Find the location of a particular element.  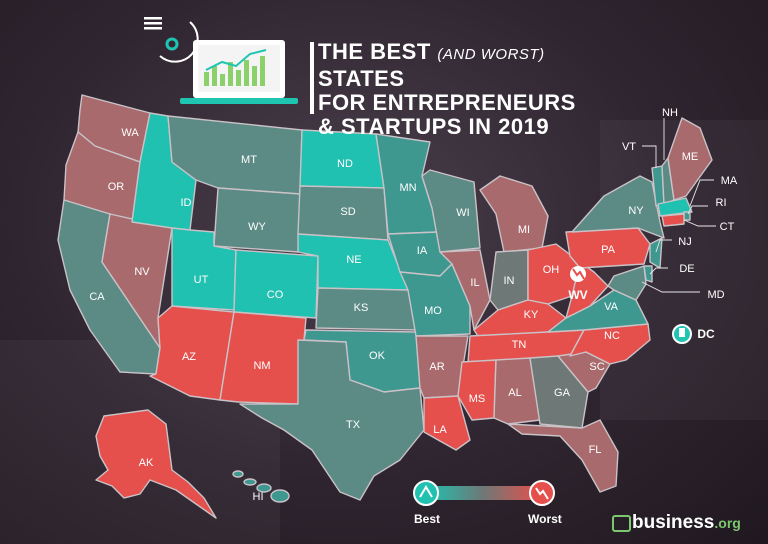

state-nj is located at coordinates (656, 253).